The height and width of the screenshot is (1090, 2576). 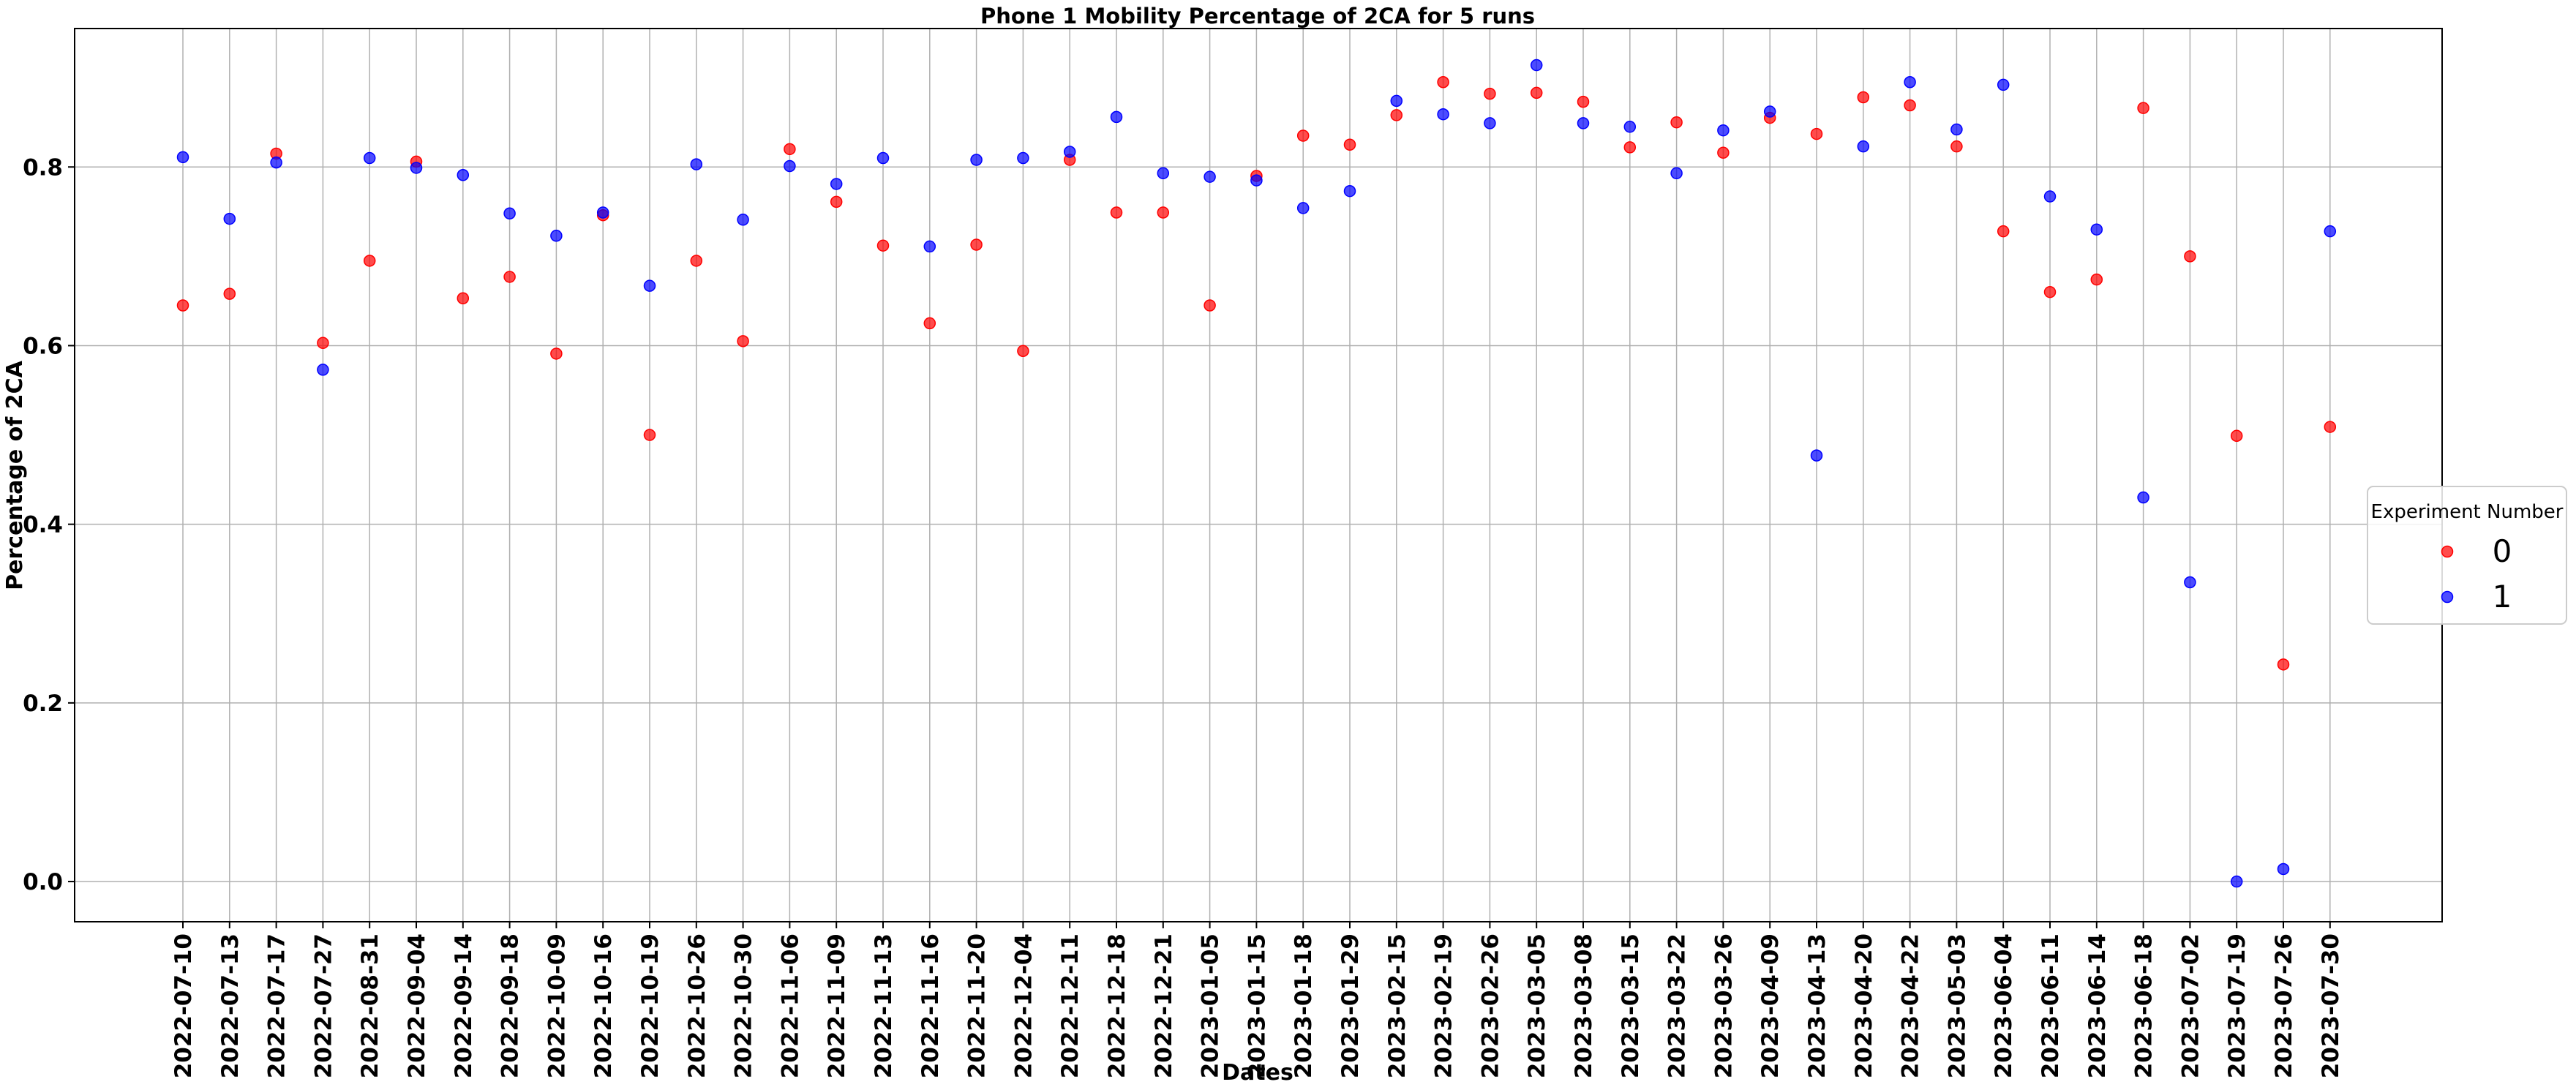 What do you see at coordinates (2190, 1006) in the screenshot?
I see `x-tick-label: 2023-07-02` at bounding box center [2190, 1006].